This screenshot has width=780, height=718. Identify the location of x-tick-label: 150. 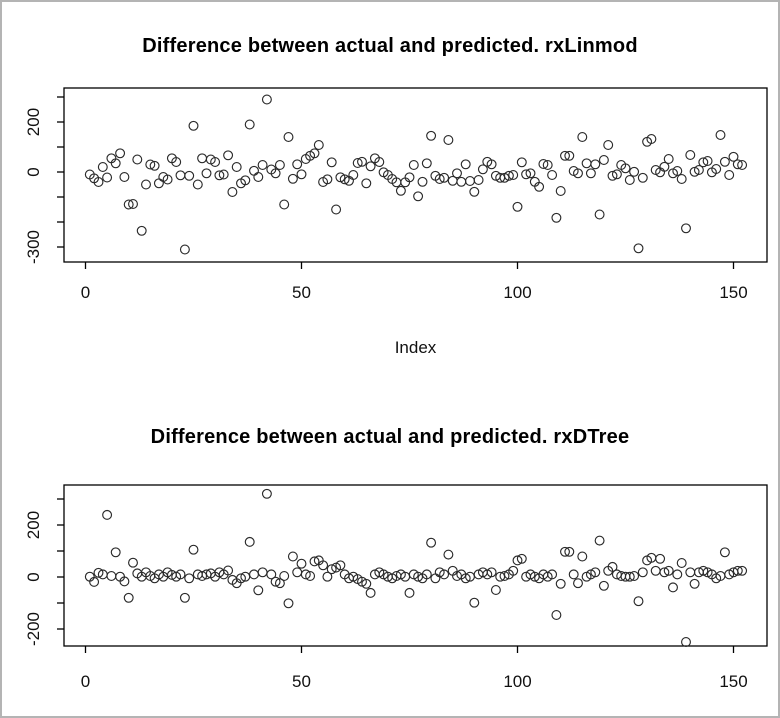
(733, 292).